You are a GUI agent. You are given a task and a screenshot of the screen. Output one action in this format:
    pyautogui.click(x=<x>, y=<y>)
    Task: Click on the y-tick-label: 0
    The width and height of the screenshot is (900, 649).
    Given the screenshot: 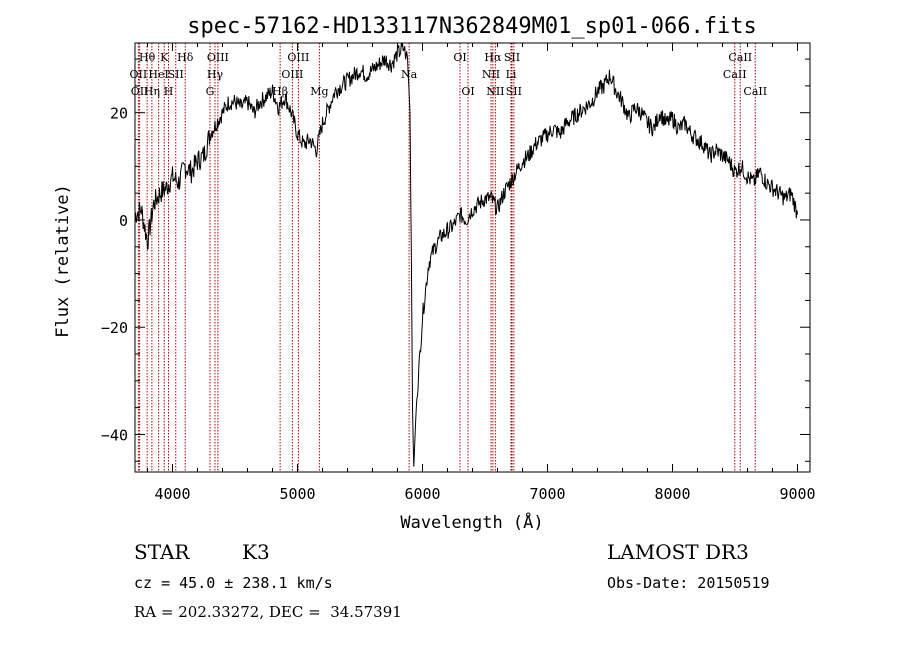 What is the action you would take?
    pyautogui.click(x=123, y=221)
    